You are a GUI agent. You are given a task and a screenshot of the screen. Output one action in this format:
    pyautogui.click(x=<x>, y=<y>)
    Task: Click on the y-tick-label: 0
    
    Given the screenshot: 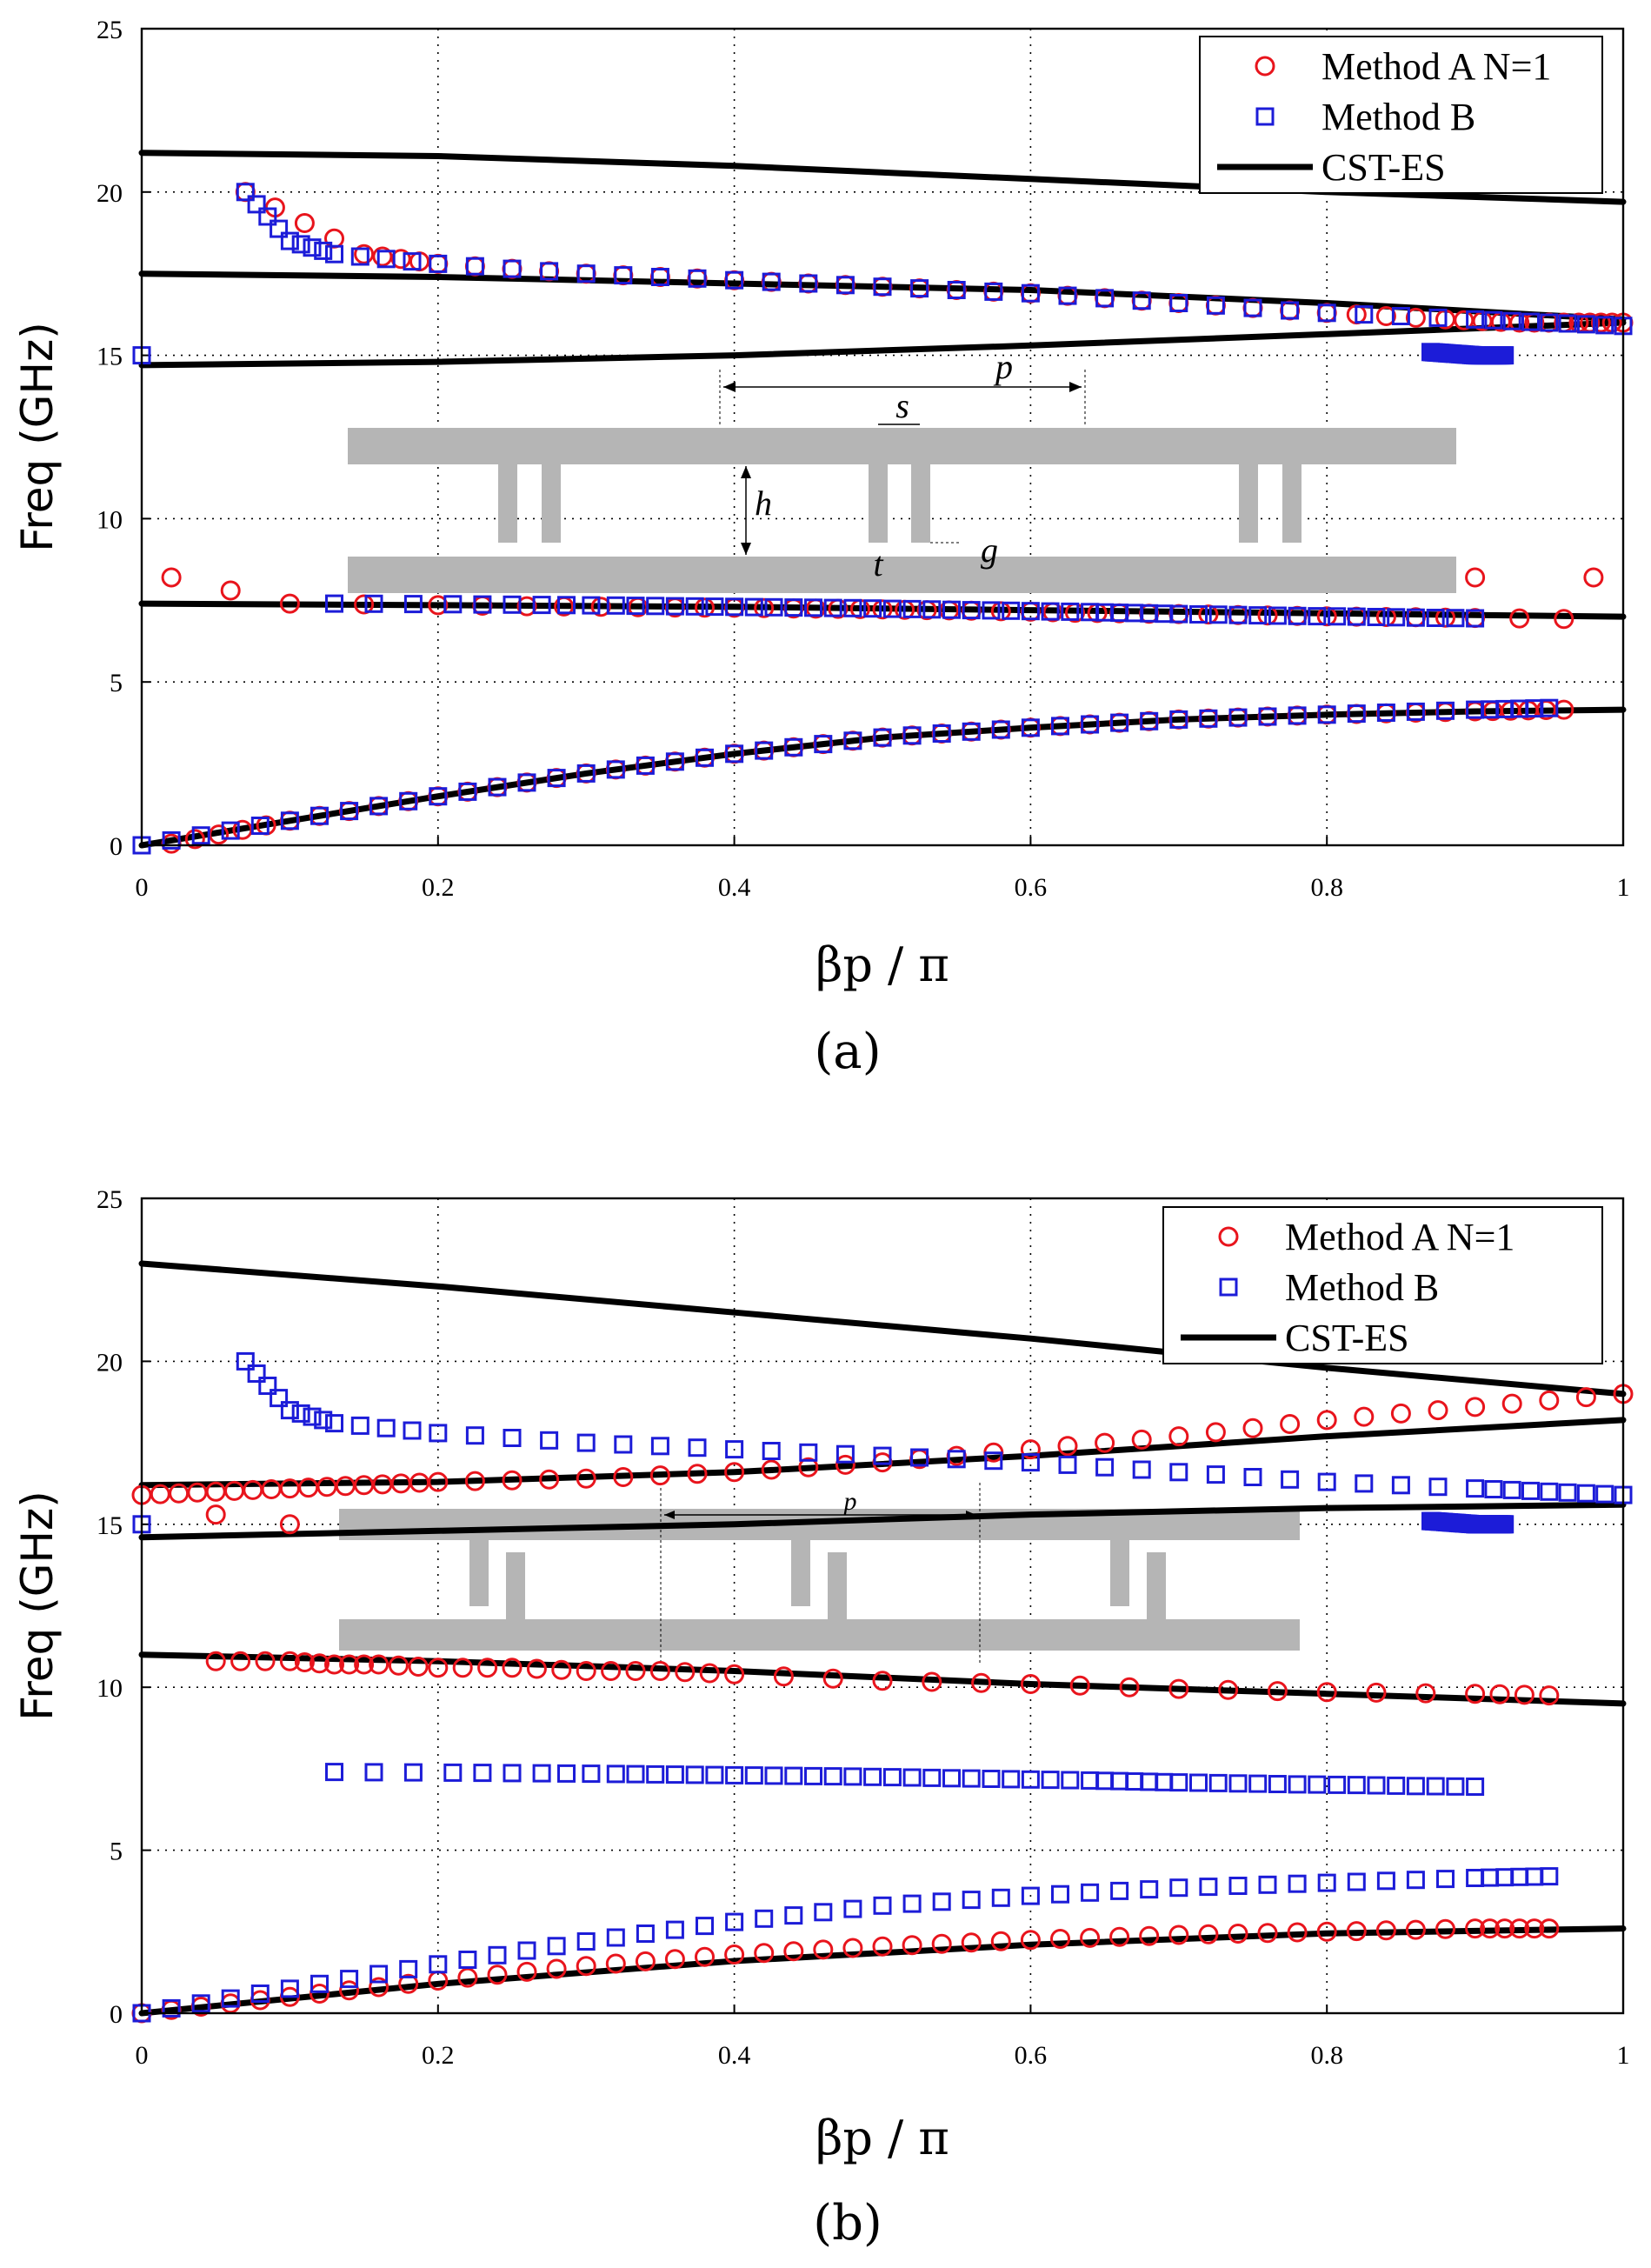 What is the action you would take?
    pyautogui.click(x=117, y=846)
    